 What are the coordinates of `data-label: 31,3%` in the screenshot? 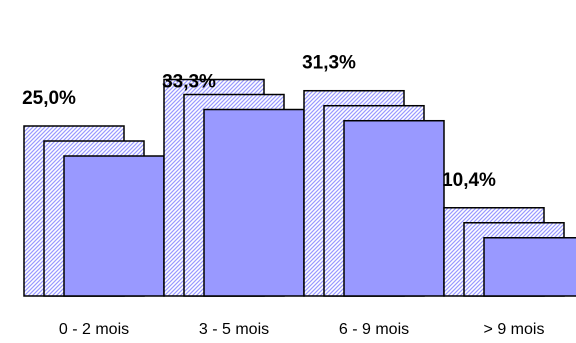 It's located at (329, 63).